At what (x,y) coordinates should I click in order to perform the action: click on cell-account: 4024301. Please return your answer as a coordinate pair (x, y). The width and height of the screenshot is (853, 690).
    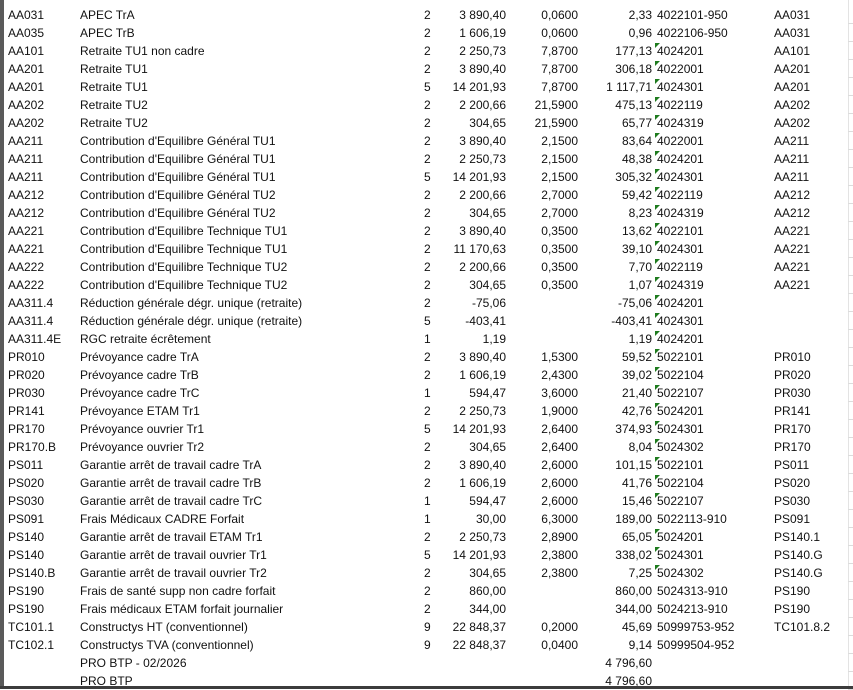
    Looking at the image, I should click on (680, 321).